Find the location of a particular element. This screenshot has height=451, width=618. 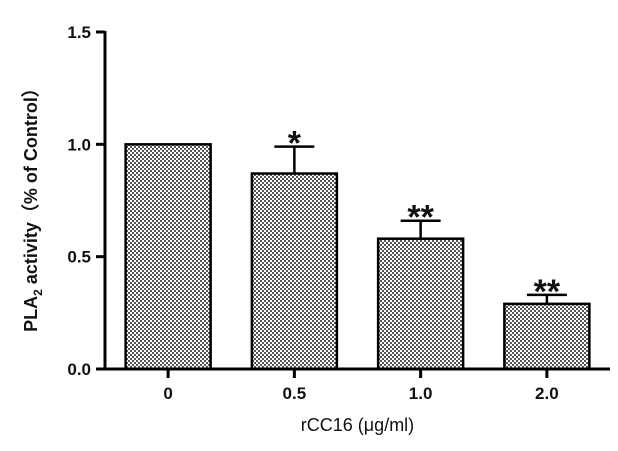

x-tick-label: 0.5 is located at coordinates (295, 393).